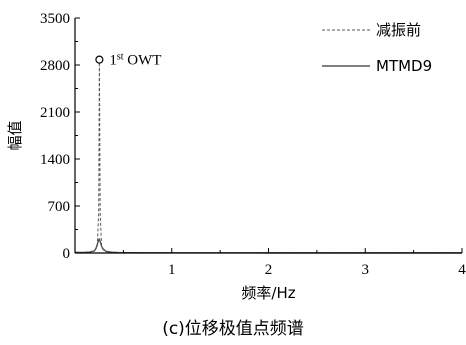 The height and width of the screenshot is (345, 466). I want to click on y-tick-label: 1400, so click(55, 160).